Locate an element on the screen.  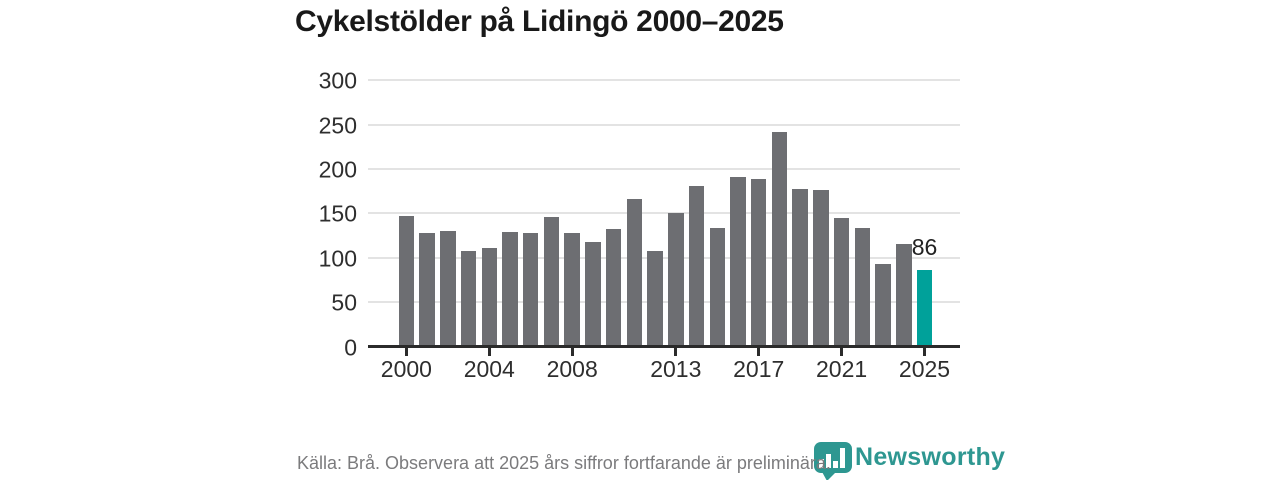
bar-2006 is located at coordinates (530, 289).